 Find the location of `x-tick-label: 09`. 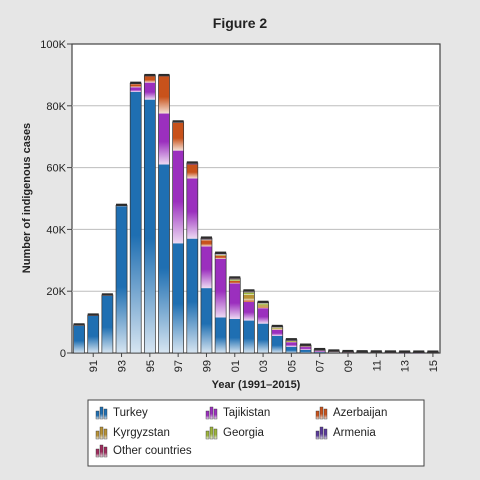

x-tick-label: 09 is located at coordinates (349, 366).